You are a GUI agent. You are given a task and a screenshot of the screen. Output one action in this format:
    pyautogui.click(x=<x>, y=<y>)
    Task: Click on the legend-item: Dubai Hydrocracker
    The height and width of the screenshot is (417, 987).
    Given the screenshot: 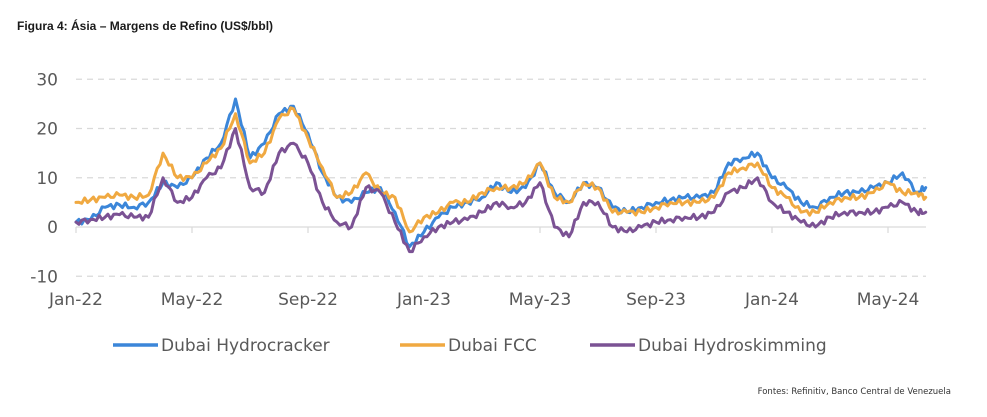 What is the action you would take?
    pyautogui.click(x=221, y=346)
    